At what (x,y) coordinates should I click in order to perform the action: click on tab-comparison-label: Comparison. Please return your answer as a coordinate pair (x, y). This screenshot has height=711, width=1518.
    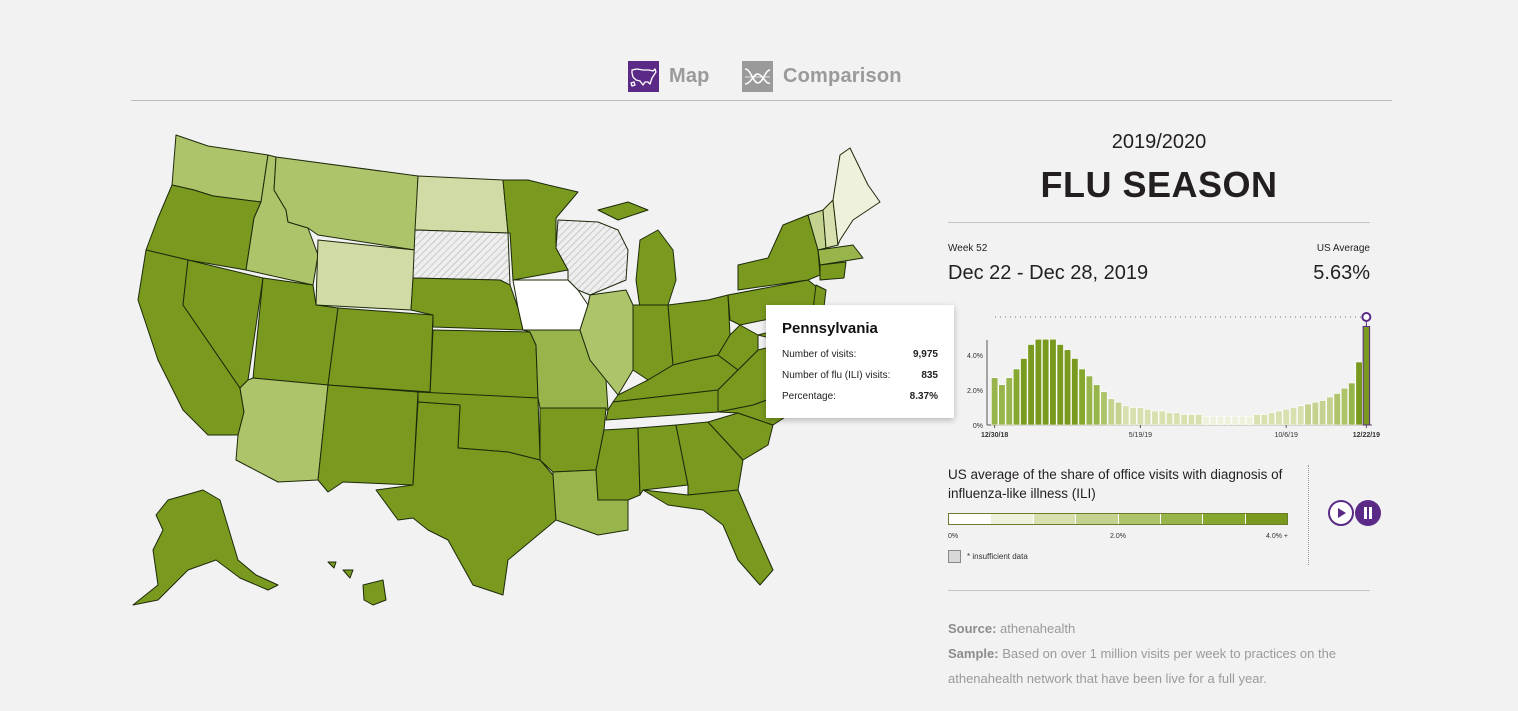
    Looking at the image, I should click on (842, 75).